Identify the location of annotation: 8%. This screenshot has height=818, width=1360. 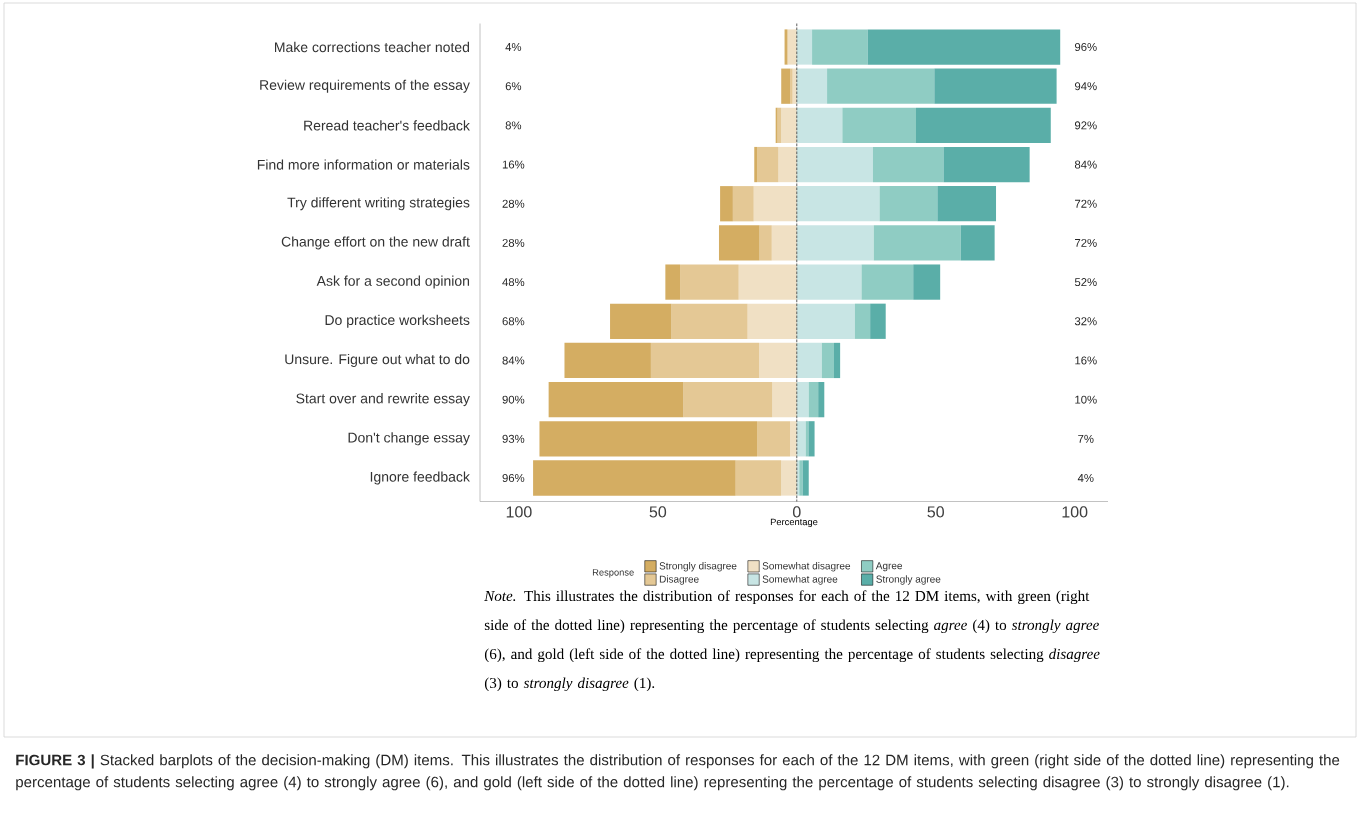
(513, 125).